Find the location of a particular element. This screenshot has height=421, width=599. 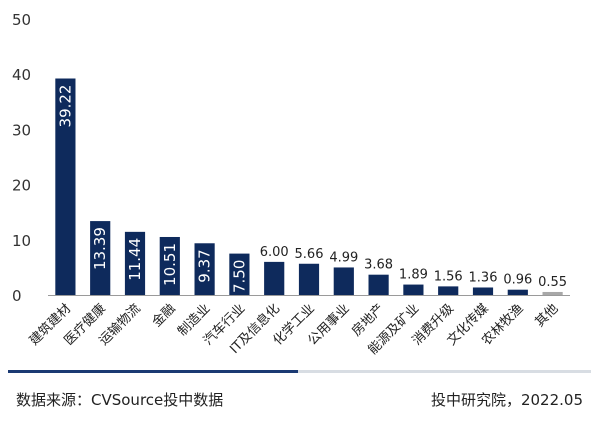

bar-value-label: 11.44 is located at coordinates (135, 259).